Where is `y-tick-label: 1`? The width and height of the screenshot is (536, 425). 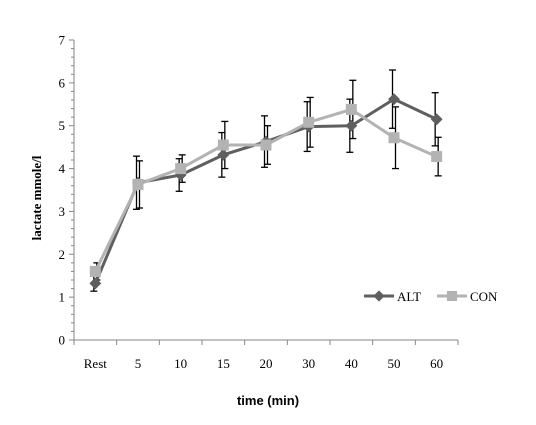
y-tick-label: 1 is located at coordinates (62, 297).